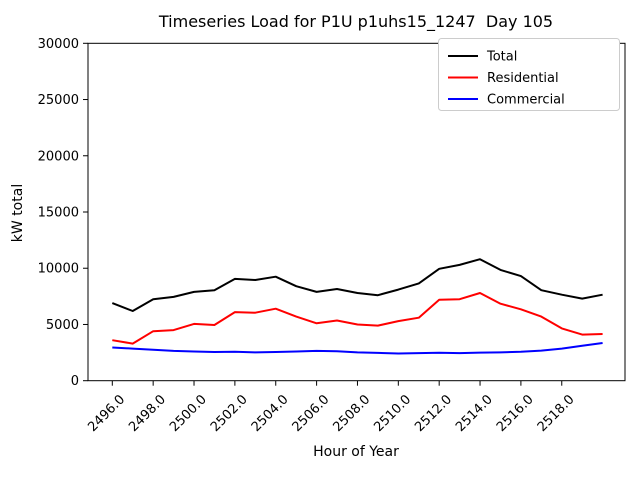 This screenshot has width=640, height=480. I want to click on x-tick-label: 2498.0, so click(147, 413).